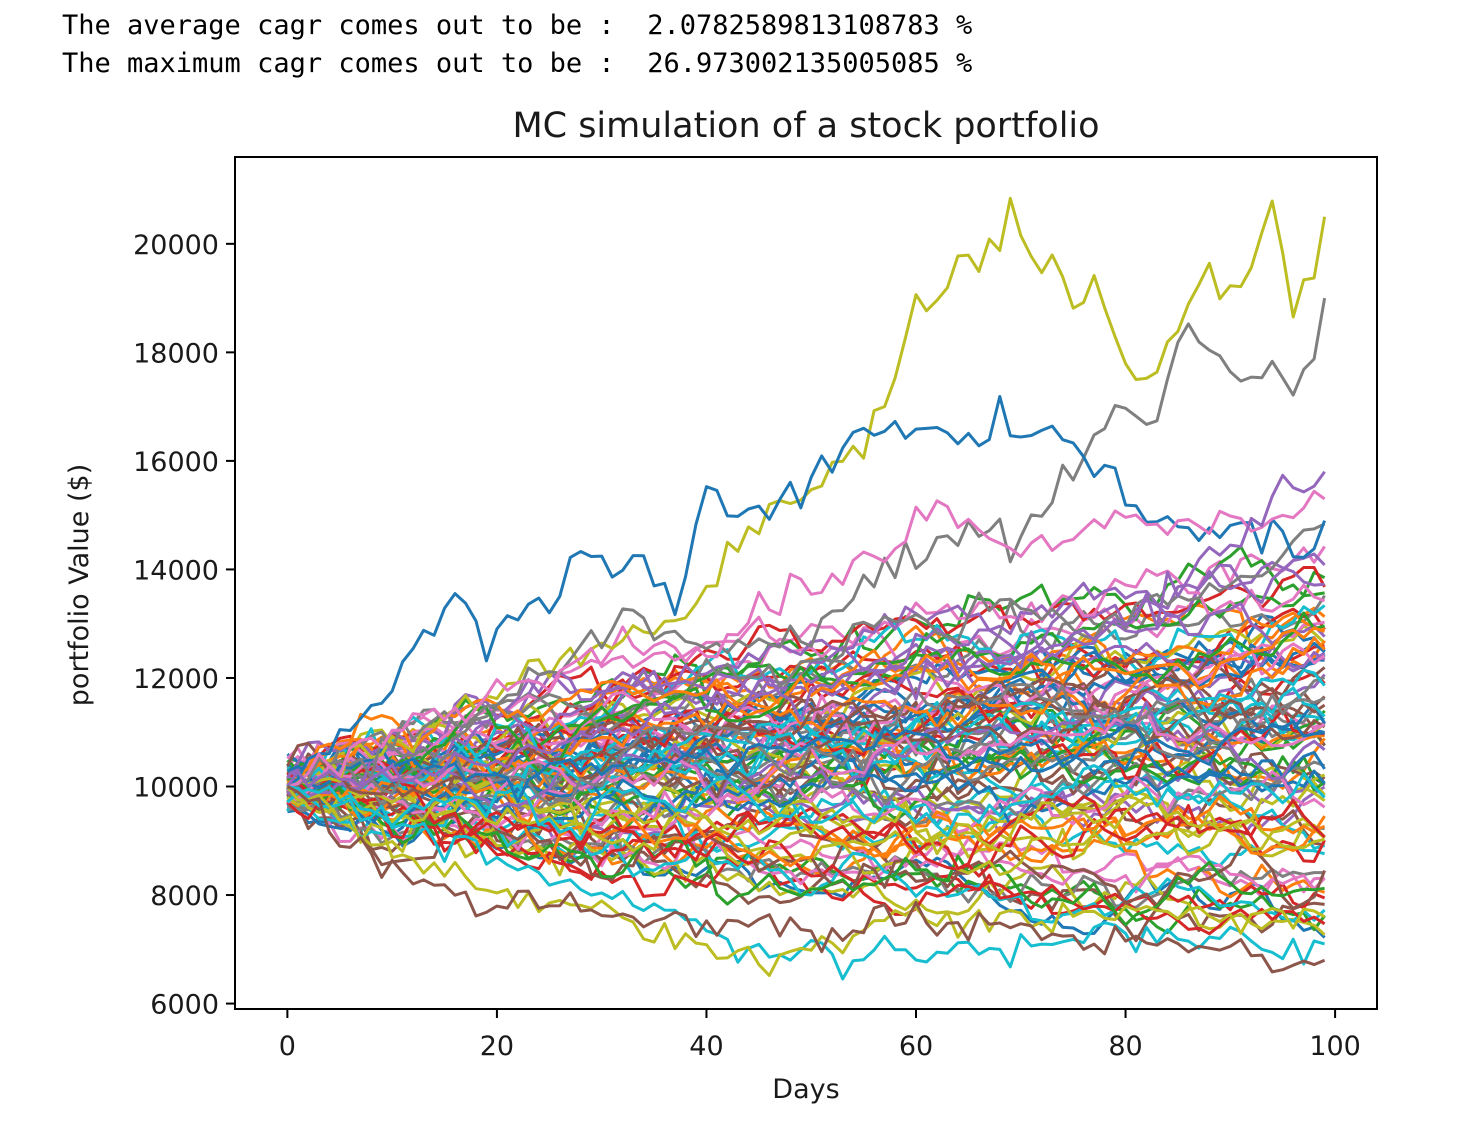 This screenshot has height=1144, width=1476. What do you see at coordinates (79, 585) in the screenshot?
I see `y-axis-label: portfolio Value ($)` at bounding box center [79, 585].